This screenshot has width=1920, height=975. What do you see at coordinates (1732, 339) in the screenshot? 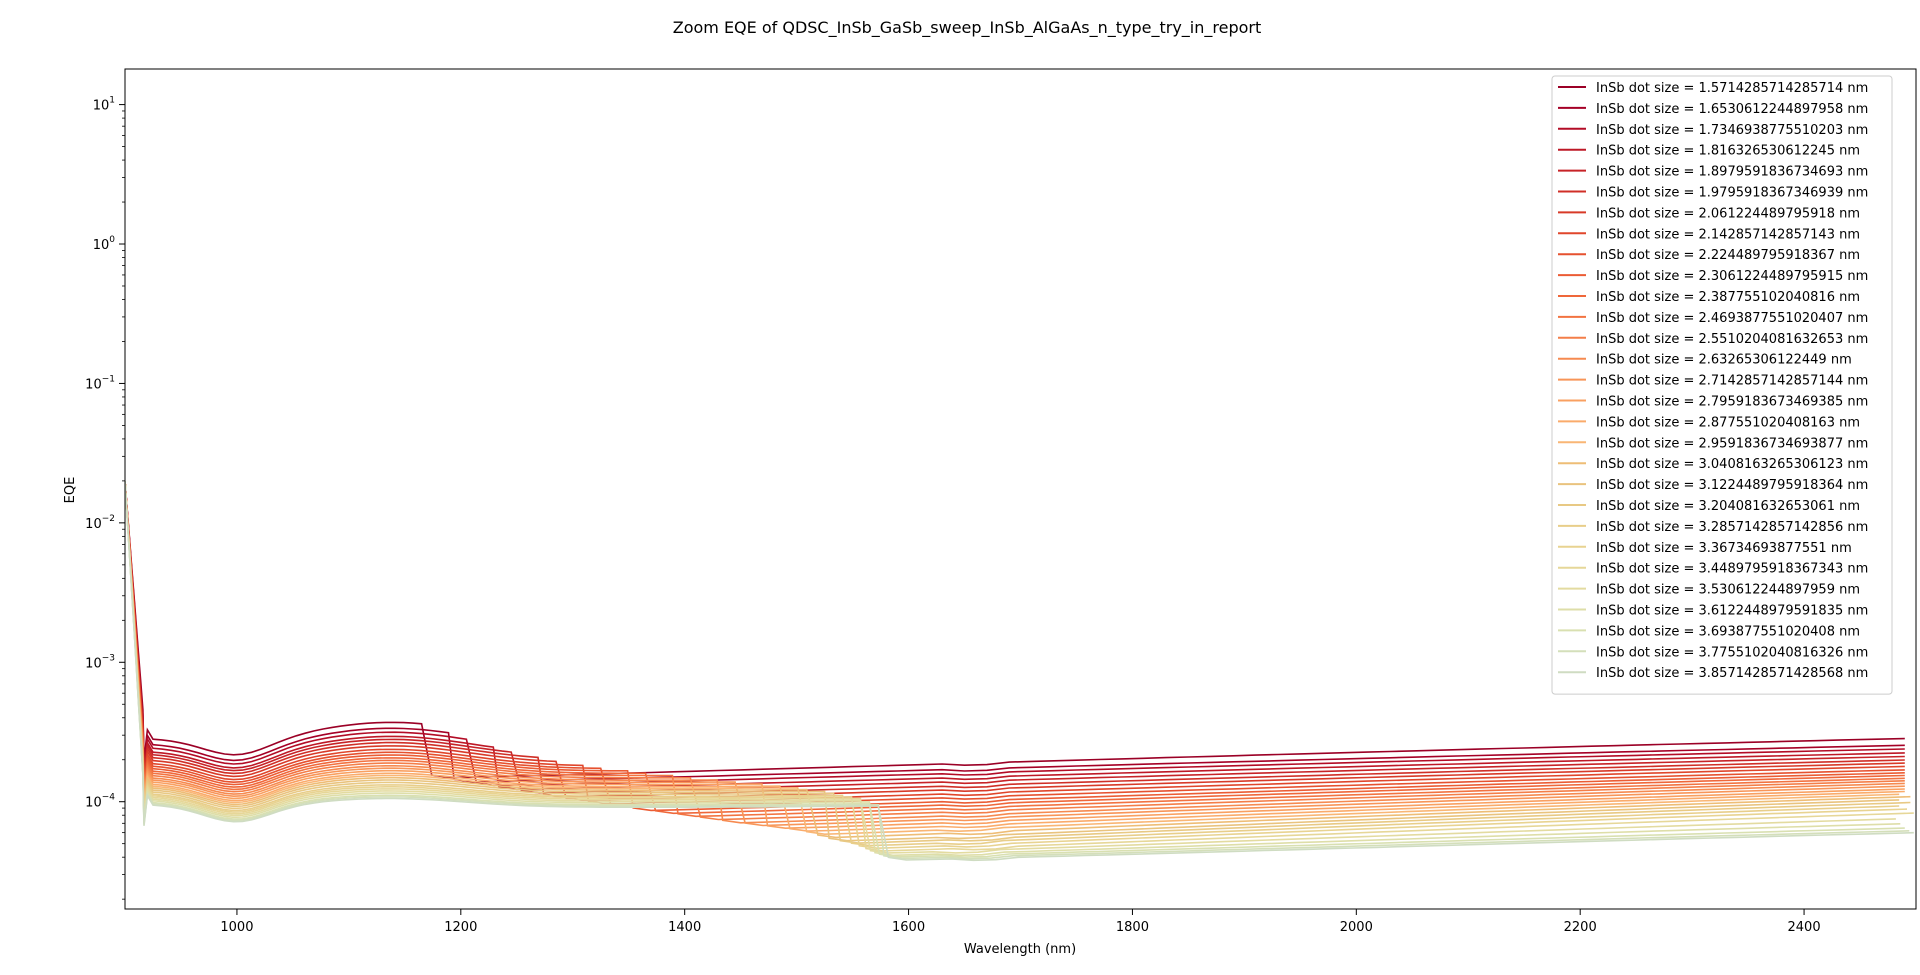
I see `legend-label: InSb dot size = 2.5510204081632653 nm` at bounding box center [1732, 339].